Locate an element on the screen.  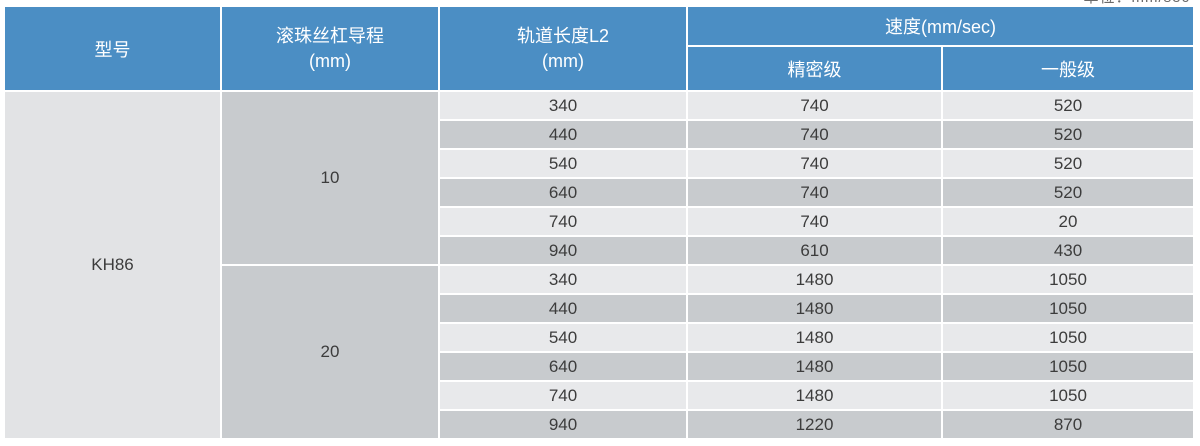
header-speed: 速度(mm/sec) is located at coordinates (941, 27).